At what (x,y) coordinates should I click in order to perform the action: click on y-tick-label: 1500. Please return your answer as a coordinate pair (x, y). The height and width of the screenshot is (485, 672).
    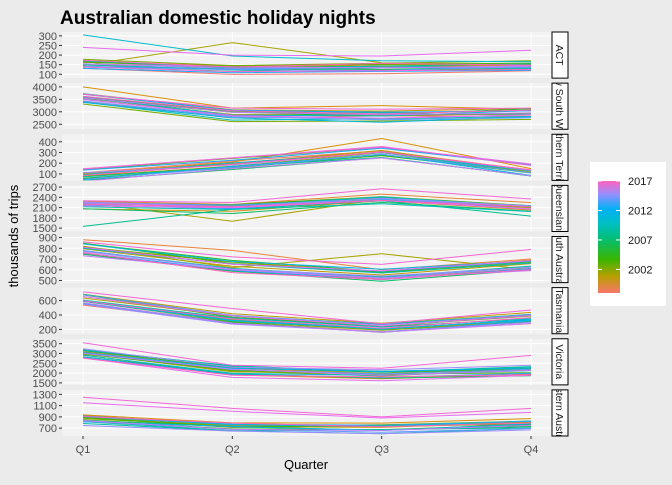
    Looking at the image, I should click on (45, 229).